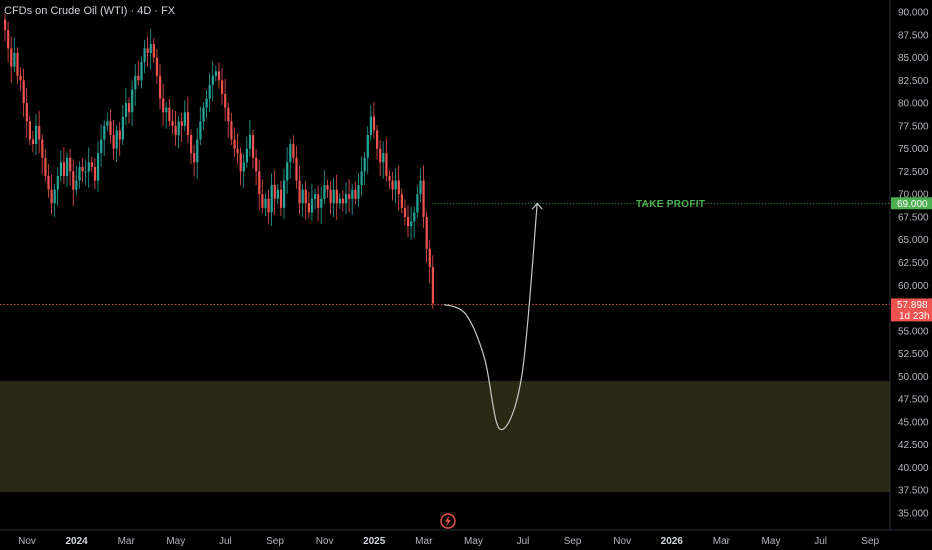 The width and height of the screenshot is (932, 550). What do you see at coordinates (448, 521) in the screenshot?
I see `tradingview-logo-icon` at bounding box center [448, 521].